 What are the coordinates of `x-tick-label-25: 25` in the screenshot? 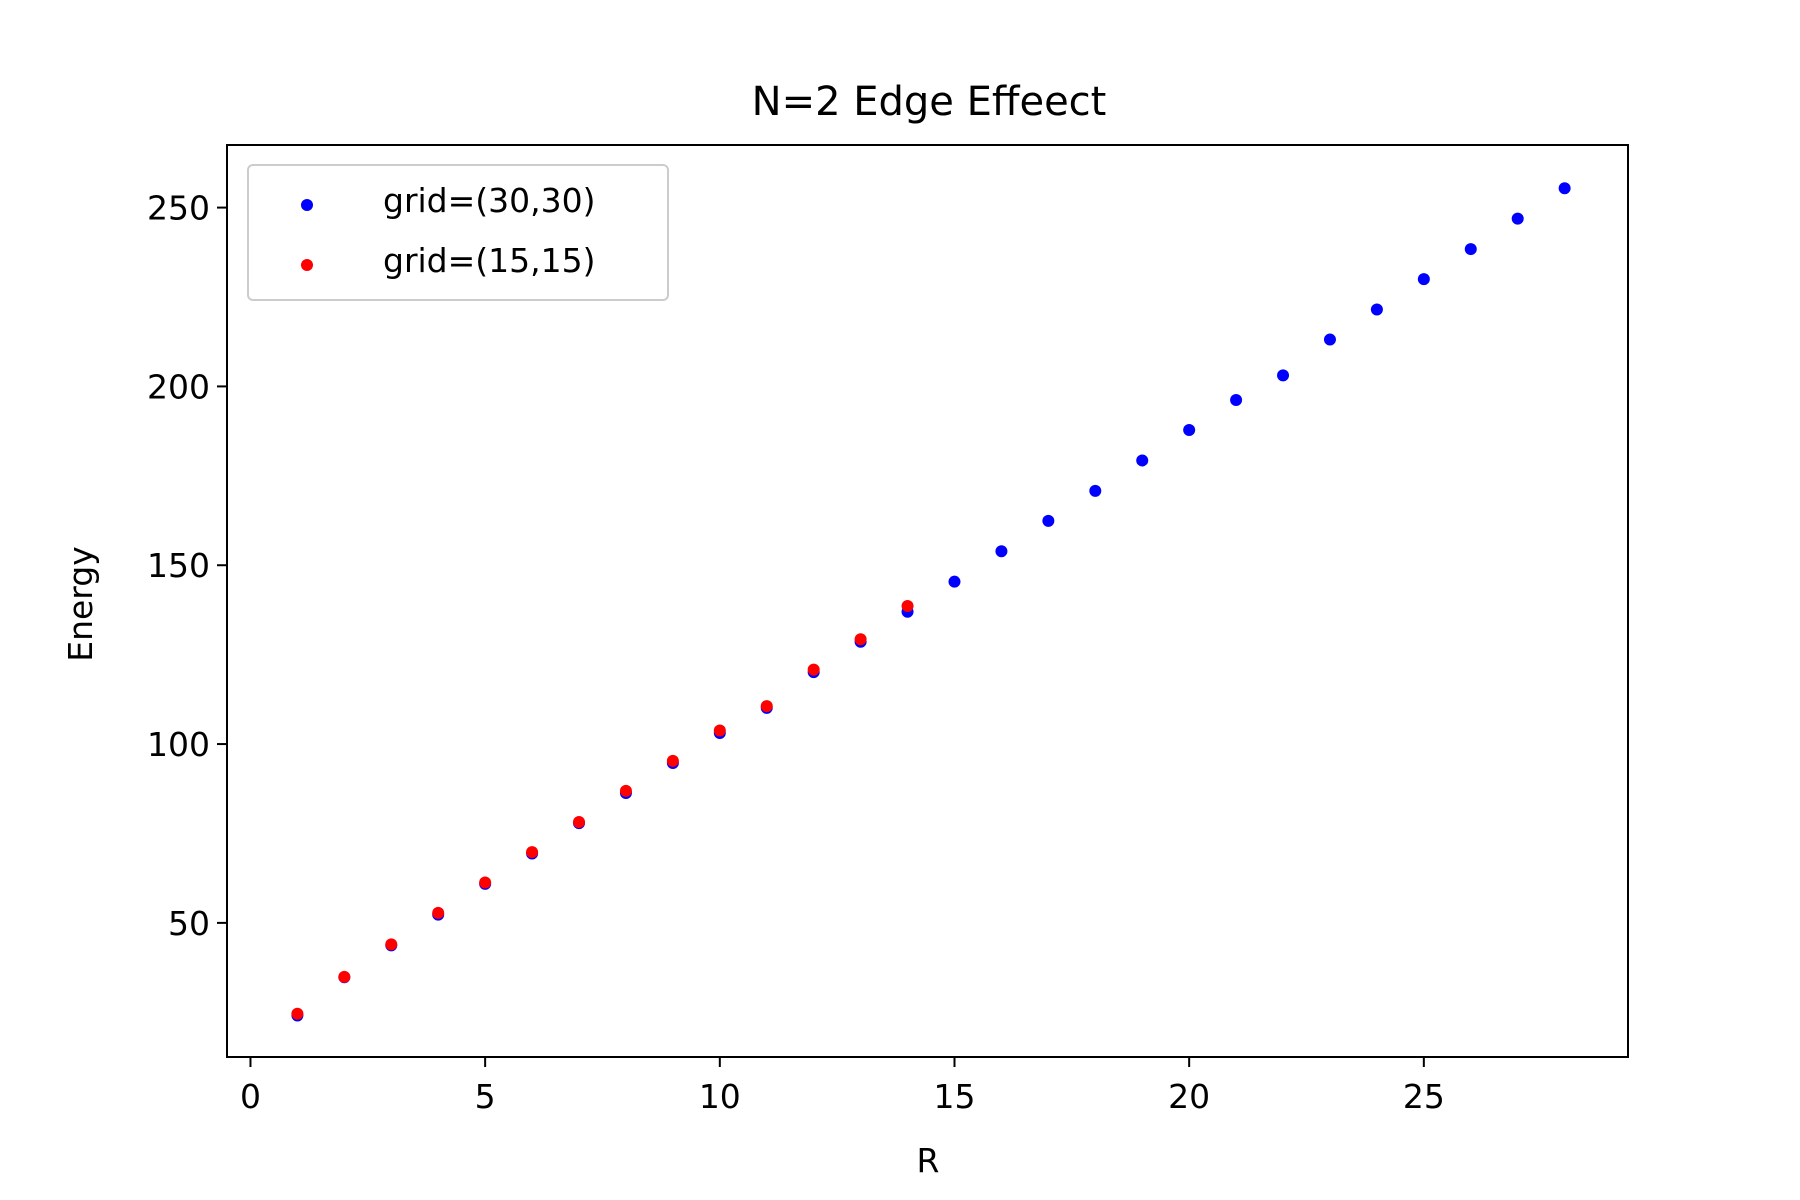 It's located at (1424, 1096).